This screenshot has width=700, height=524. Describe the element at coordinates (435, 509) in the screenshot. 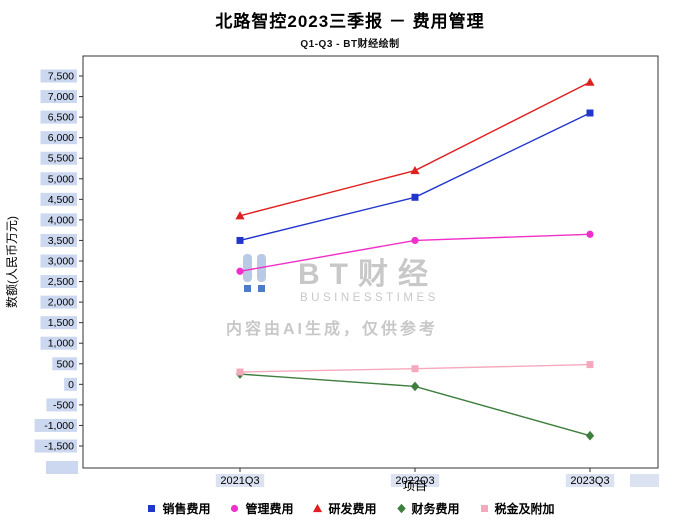

I see `legend-label: 财务费用` at that location.